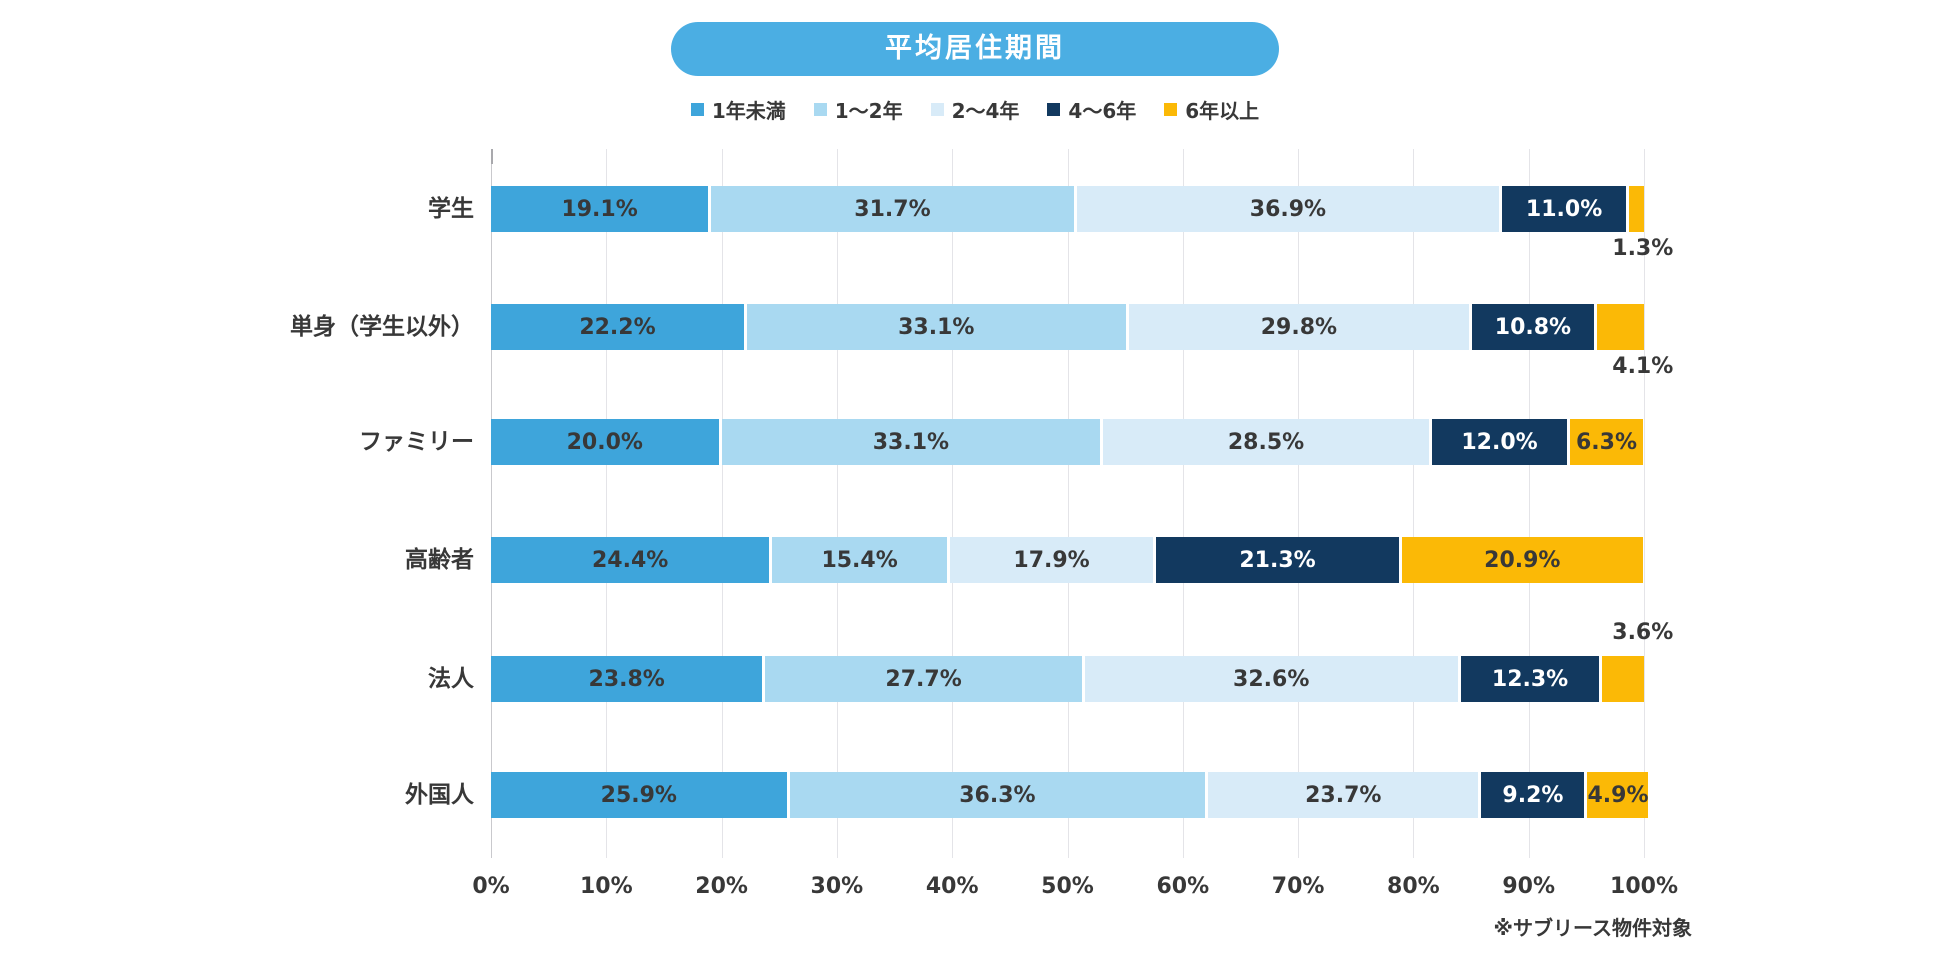 This screenshot has width=1950, height=957. I want to click on bar-segment-6年以上: 4.9%, so click(1618, 795).